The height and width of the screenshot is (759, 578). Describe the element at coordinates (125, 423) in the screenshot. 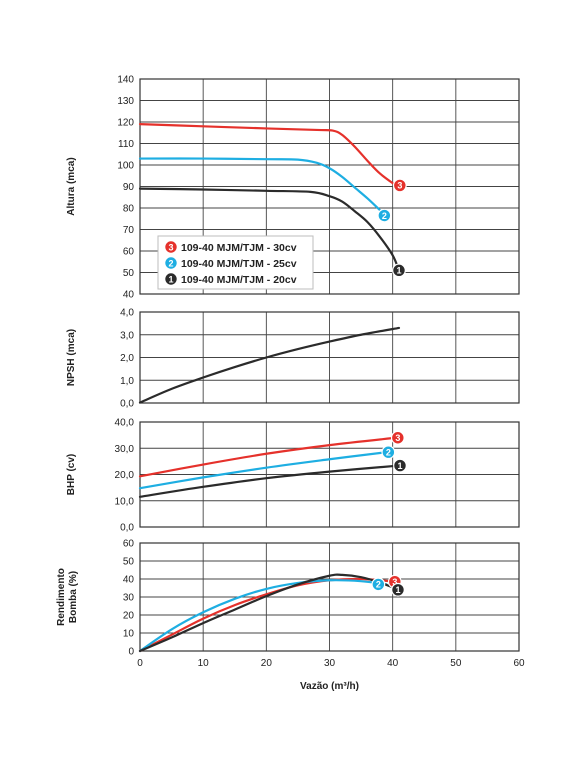

I see `y-tick-label: 40,0` at that location.